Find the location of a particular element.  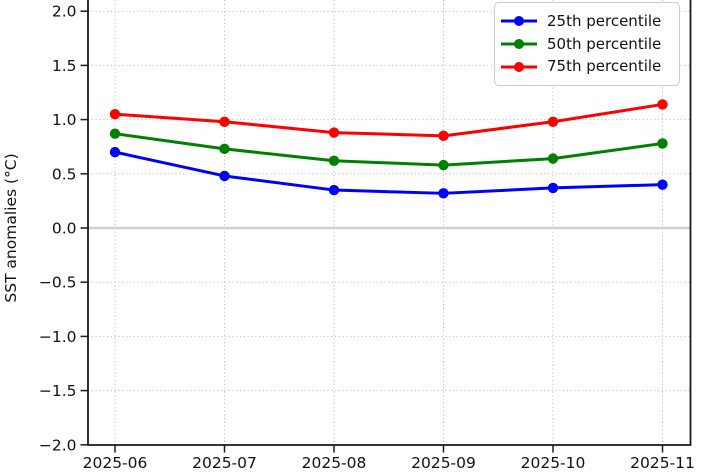

legend-label: 25th percentile is located at coordinates (604, 20).